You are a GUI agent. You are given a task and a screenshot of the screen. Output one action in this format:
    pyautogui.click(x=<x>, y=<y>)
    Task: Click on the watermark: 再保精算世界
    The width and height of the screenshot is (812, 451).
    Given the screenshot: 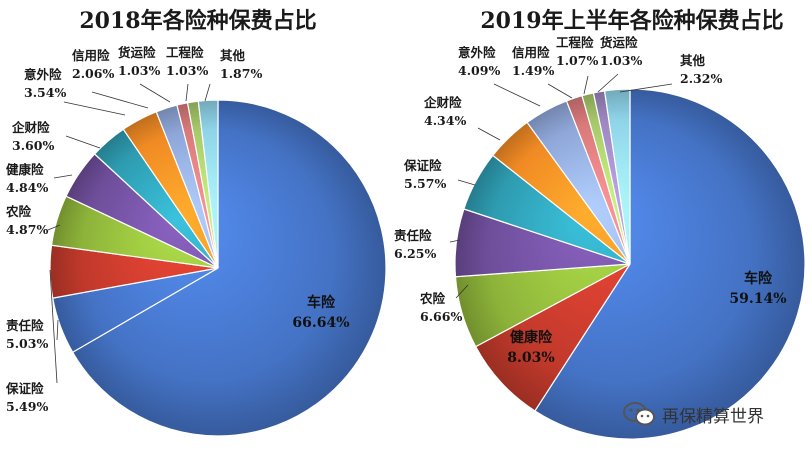 What is the action you would take?
    pyautogui.click(x=693, y=414)
    